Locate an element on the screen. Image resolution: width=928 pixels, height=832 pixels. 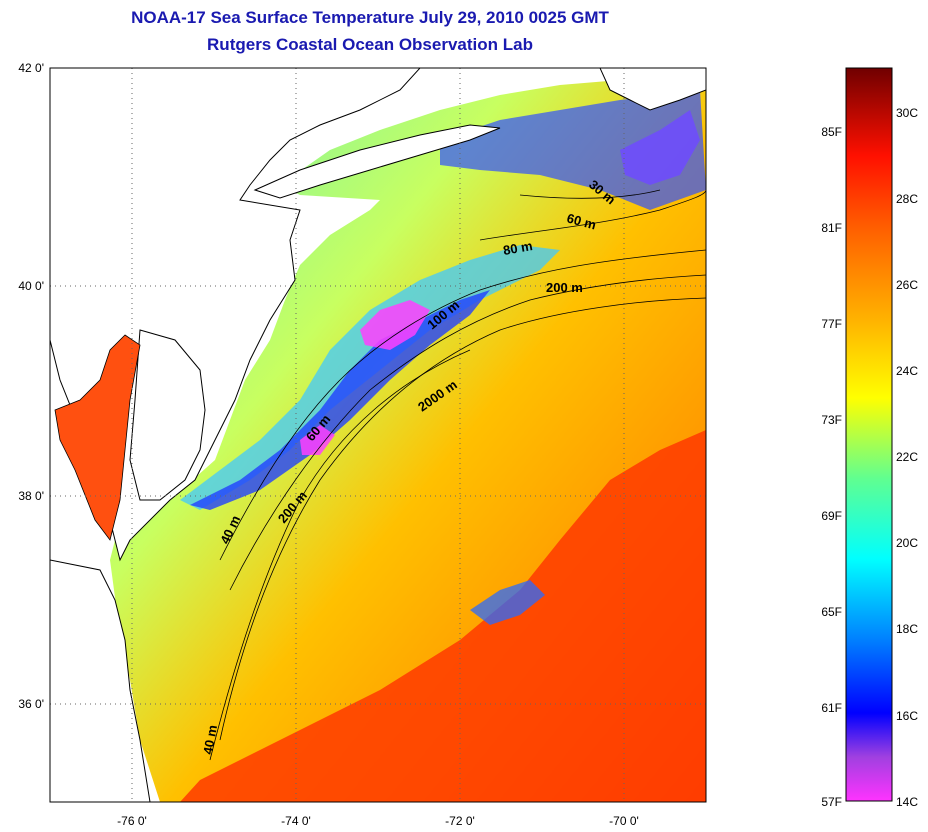
colorbar-c-label: 28C is located at coordinates (907, 199).